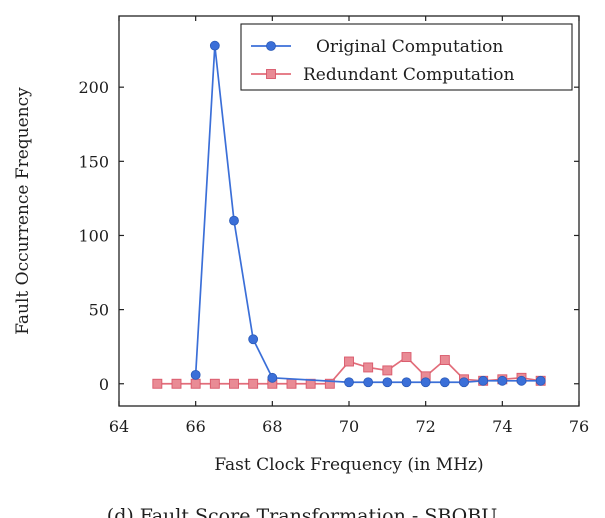  I want to click on y-tick-label: 100, so click(93, 235).